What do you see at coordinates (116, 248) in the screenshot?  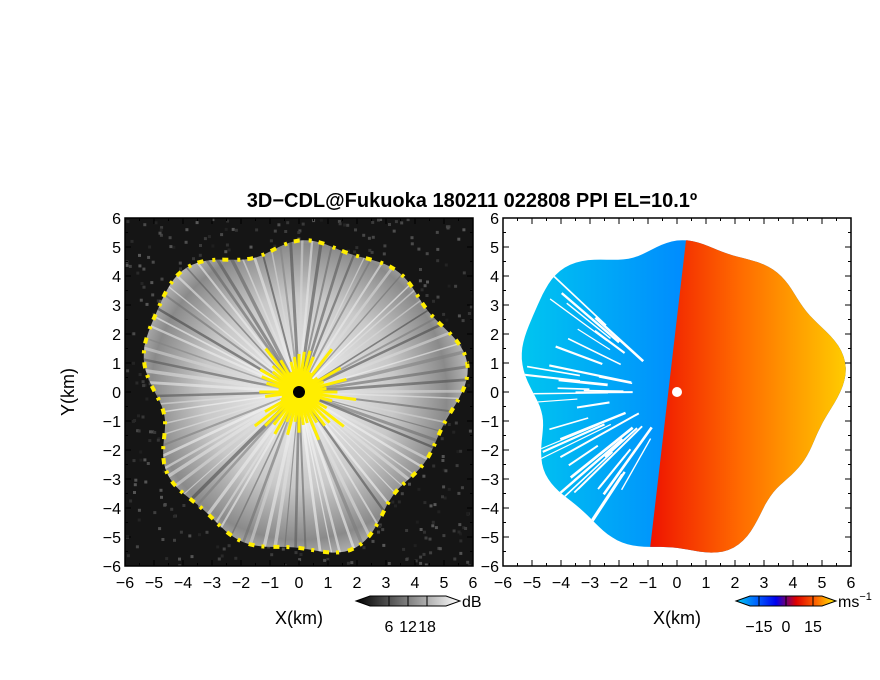 I see `snr-y-tick-label: 5` at bounding box center [116, 248].